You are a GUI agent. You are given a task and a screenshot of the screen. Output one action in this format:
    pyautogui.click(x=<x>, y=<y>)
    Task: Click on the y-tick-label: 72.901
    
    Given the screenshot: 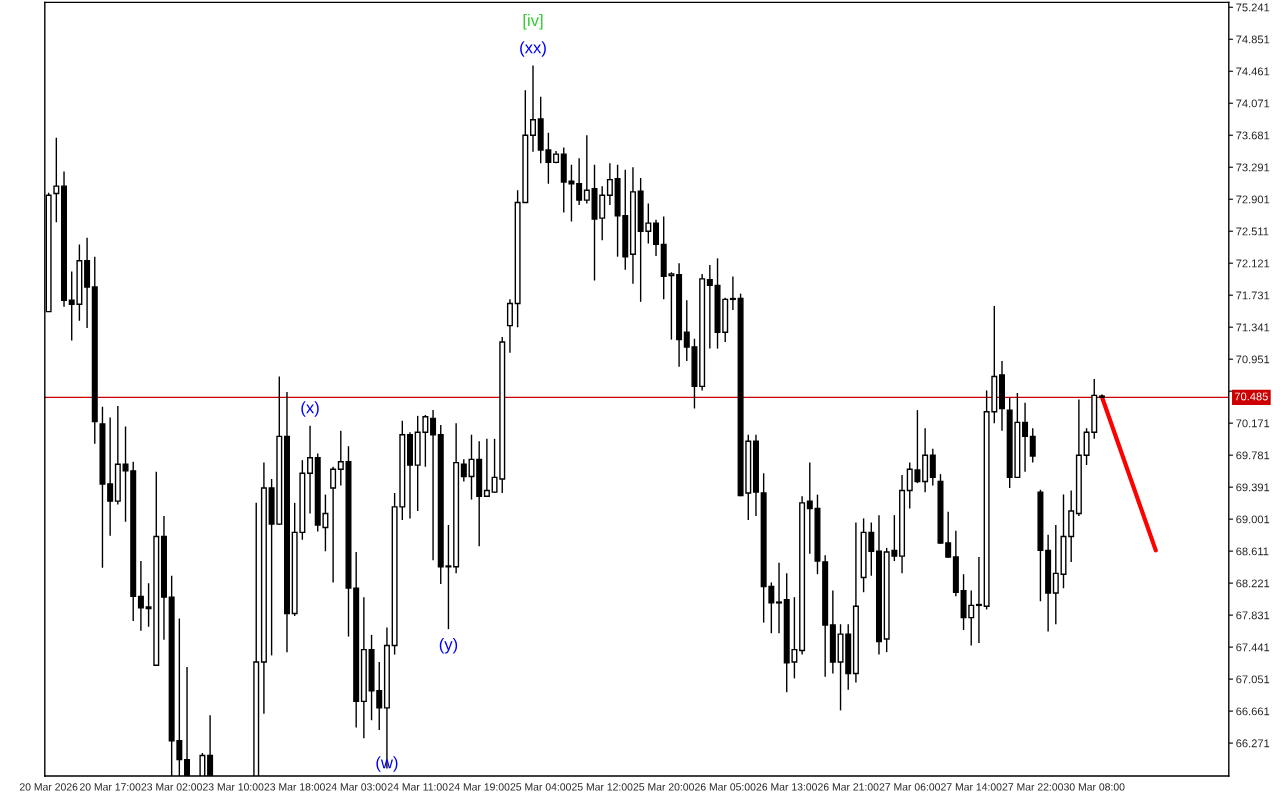 What is the action you would take?
    pyautogui.click(x=1253, y=199)
    